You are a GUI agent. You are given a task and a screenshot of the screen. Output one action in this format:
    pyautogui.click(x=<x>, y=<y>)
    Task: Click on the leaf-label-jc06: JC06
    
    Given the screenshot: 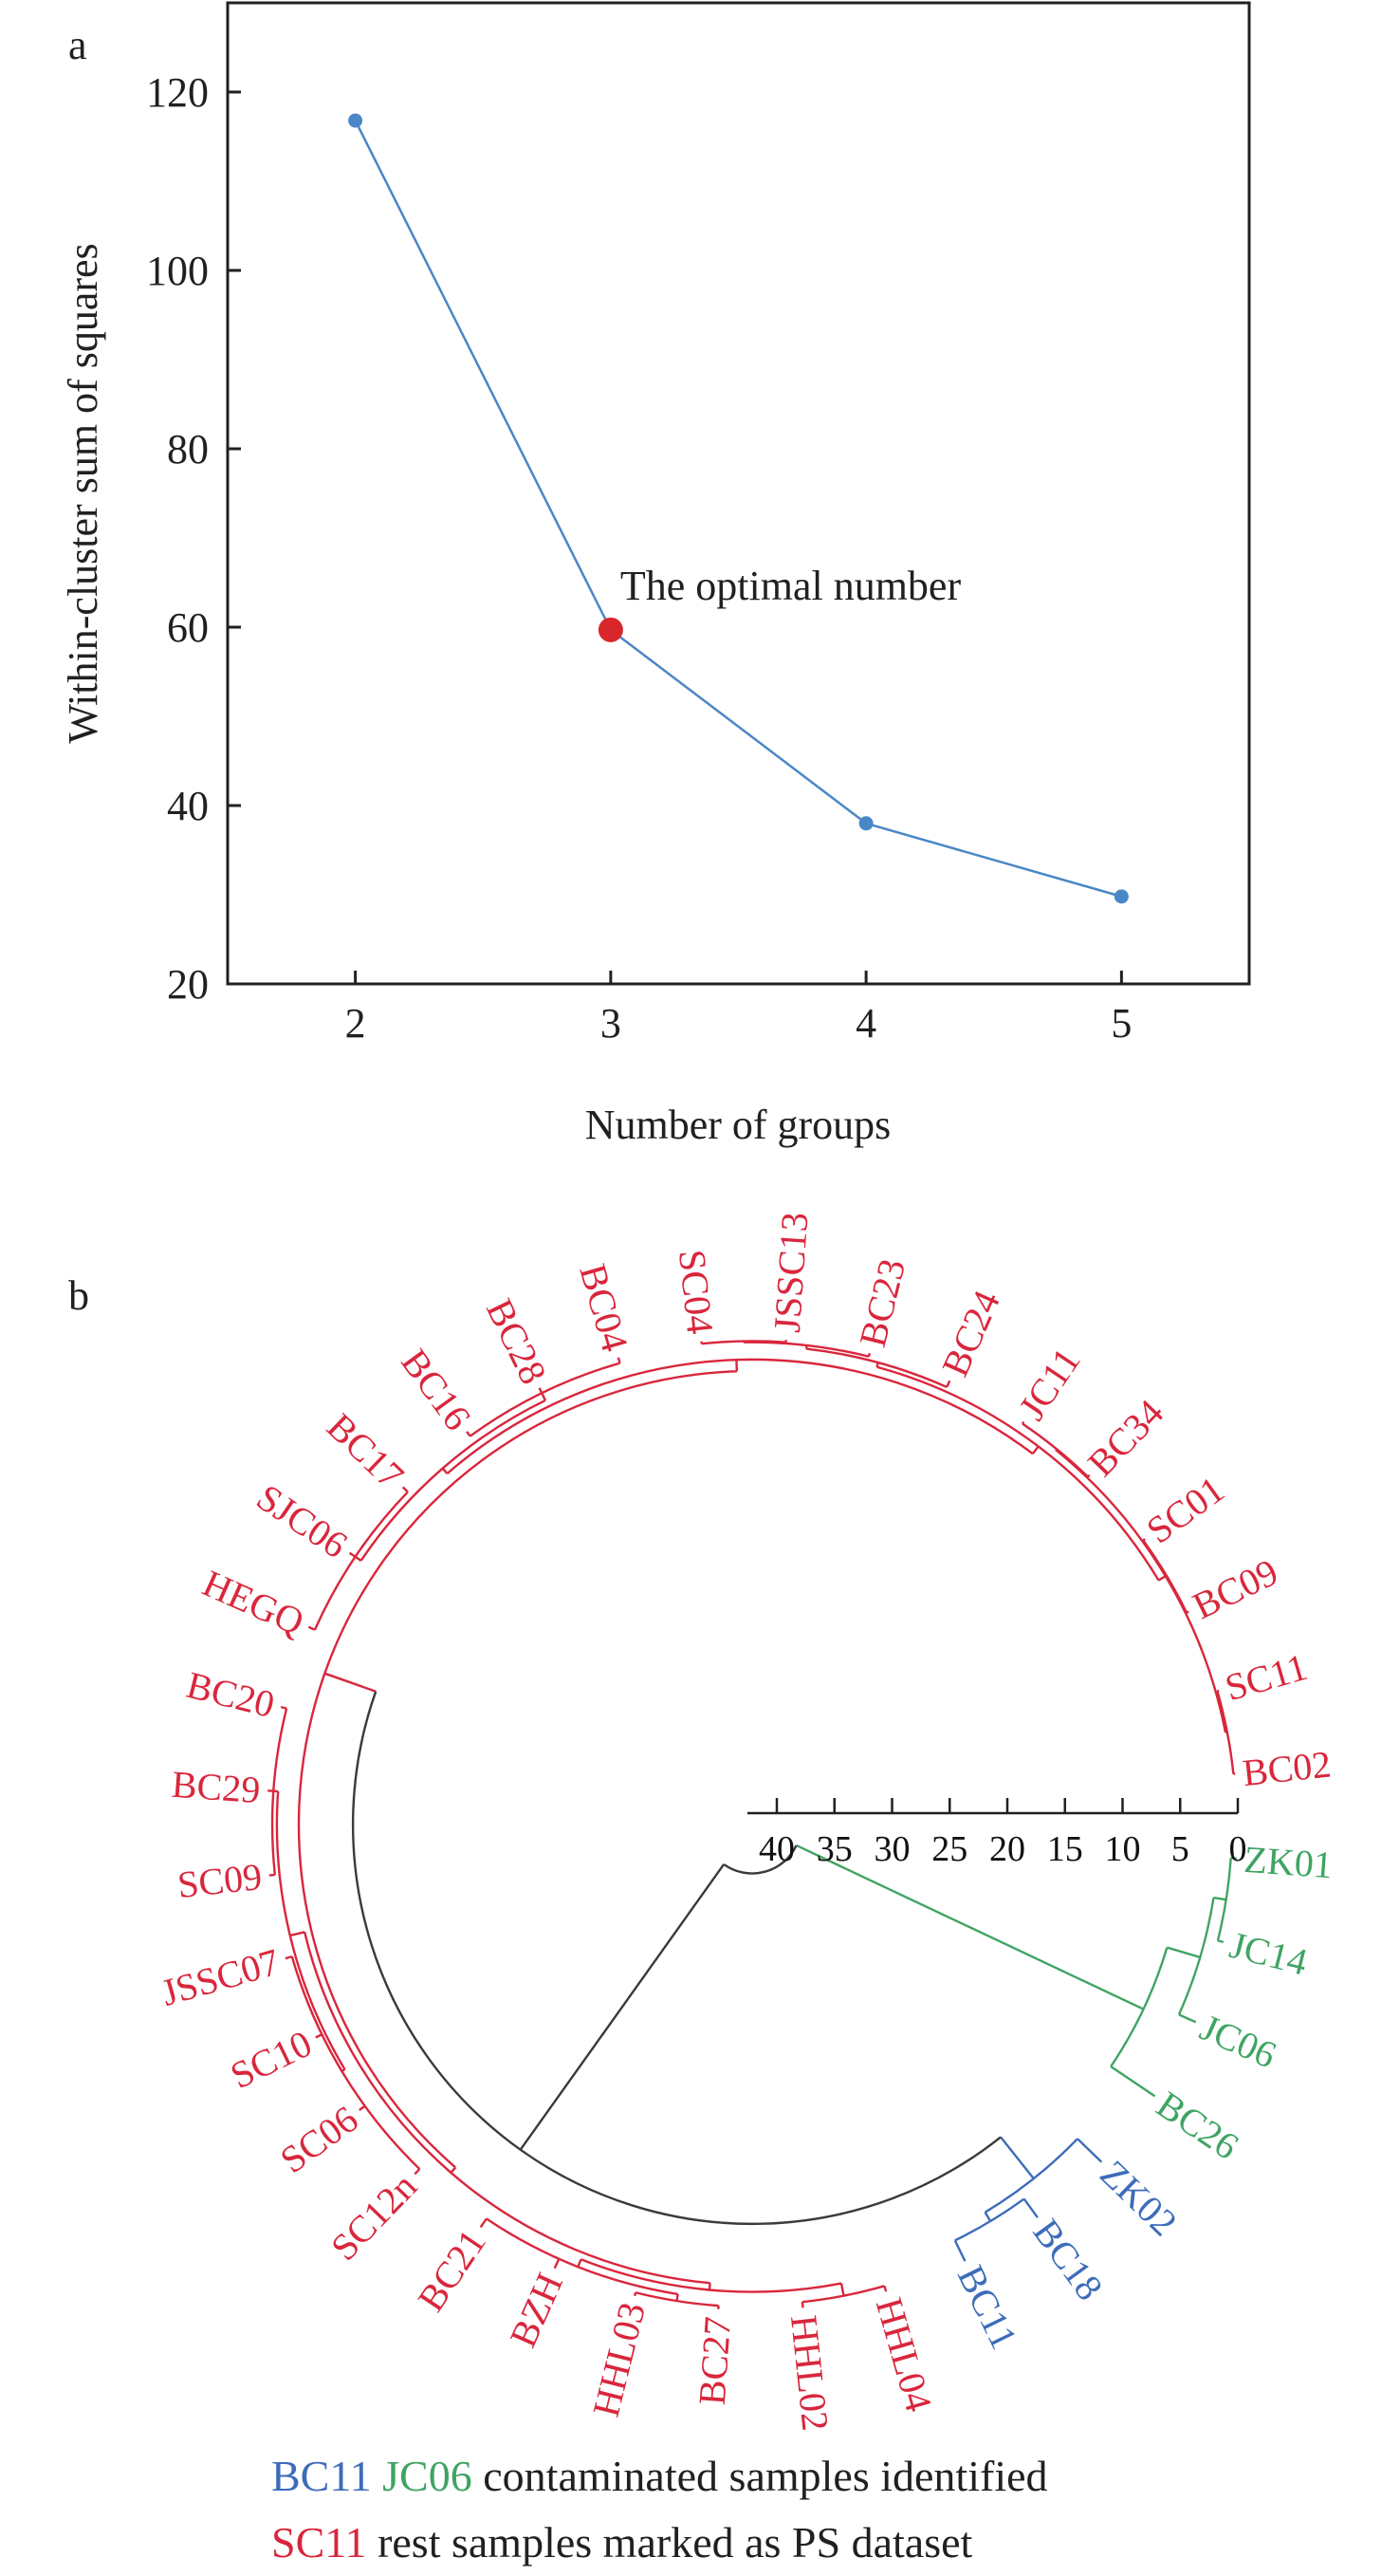 What is the action you would take?
    pyautogui.click(x=1238, y=2041)
    